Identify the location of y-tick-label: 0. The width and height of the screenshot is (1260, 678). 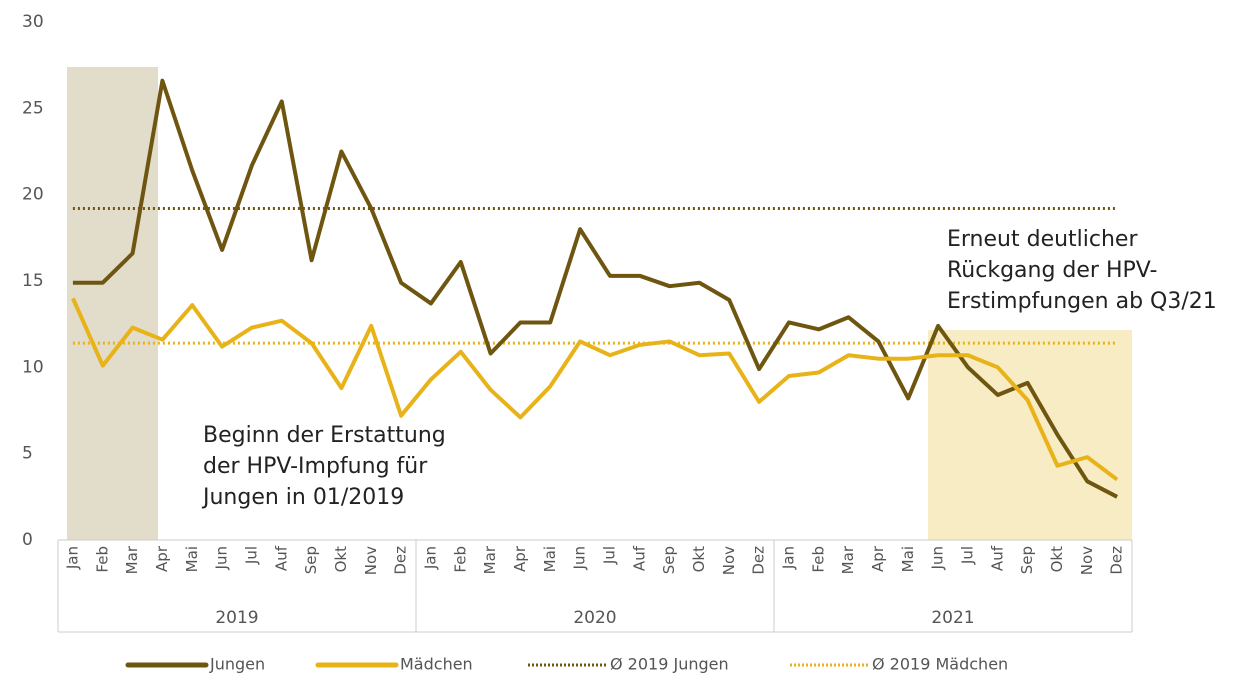
(27, 540).